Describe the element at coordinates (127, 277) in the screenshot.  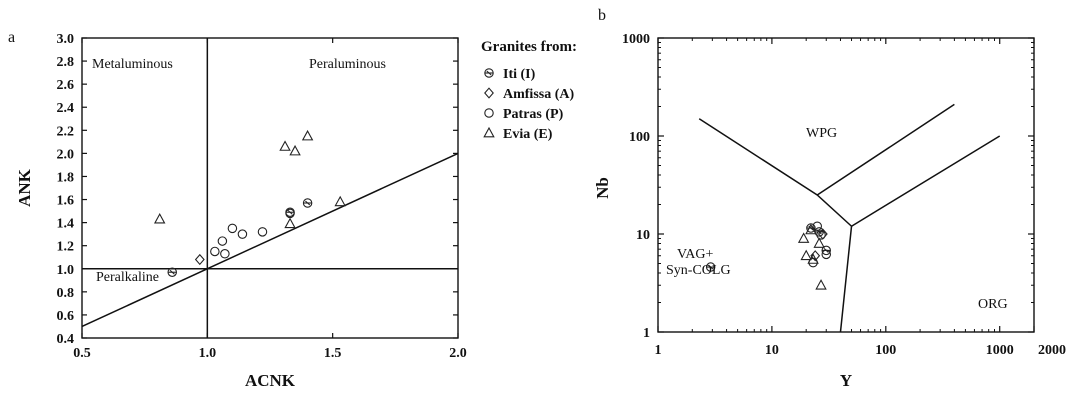
I see `region-label-peralkaline: Peralkaline` at that location.